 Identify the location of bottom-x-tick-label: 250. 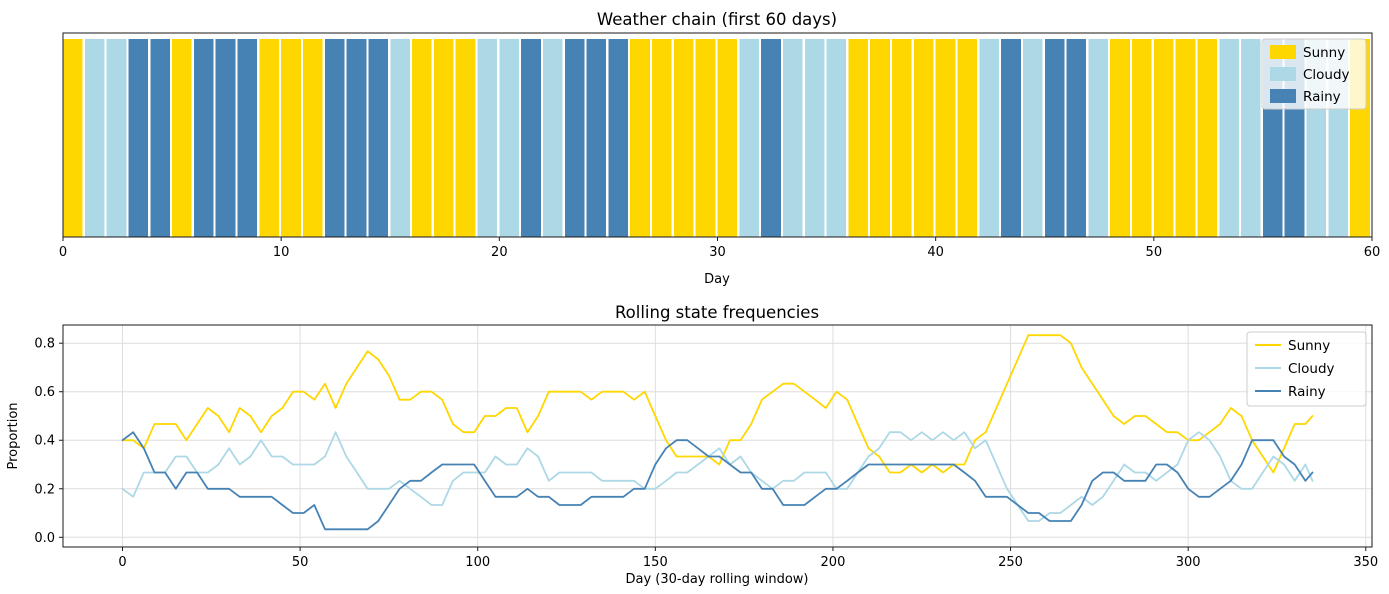
(1010, 562).